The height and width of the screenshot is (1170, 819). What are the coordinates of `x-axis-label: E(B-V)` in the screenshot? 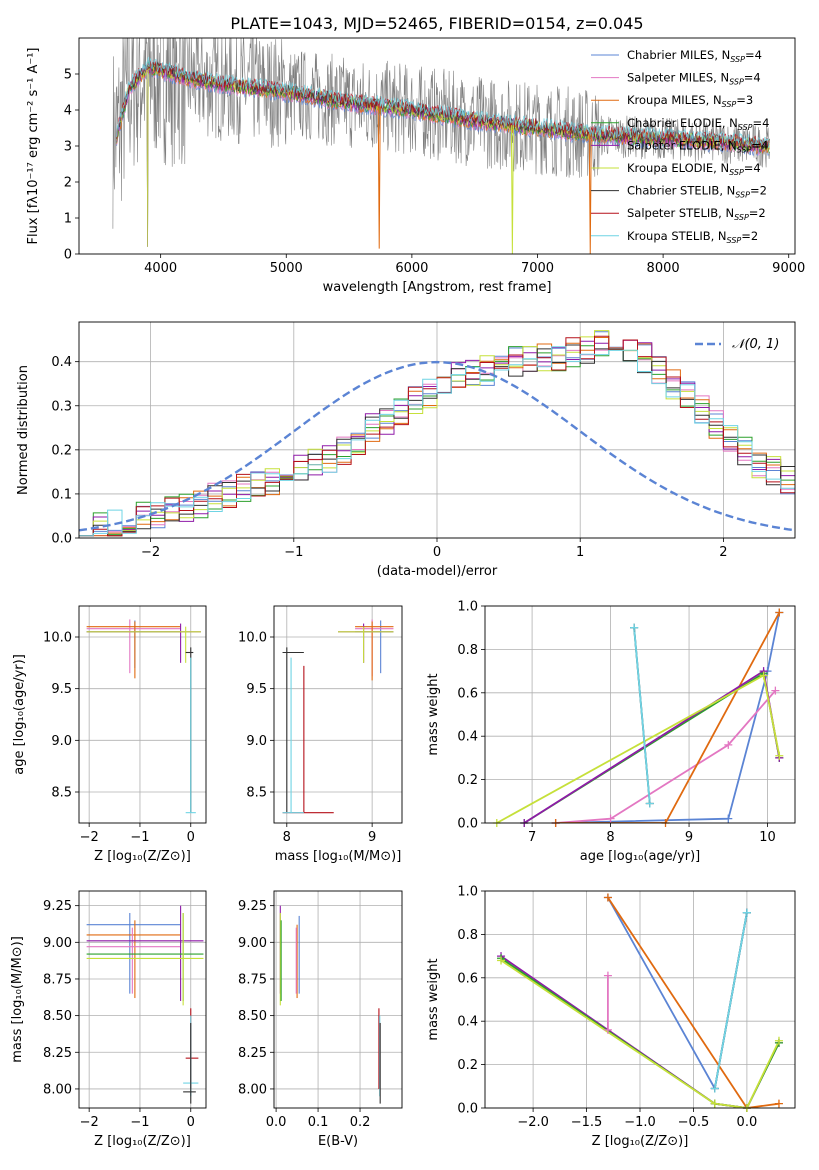 It's located at (338, 1141).